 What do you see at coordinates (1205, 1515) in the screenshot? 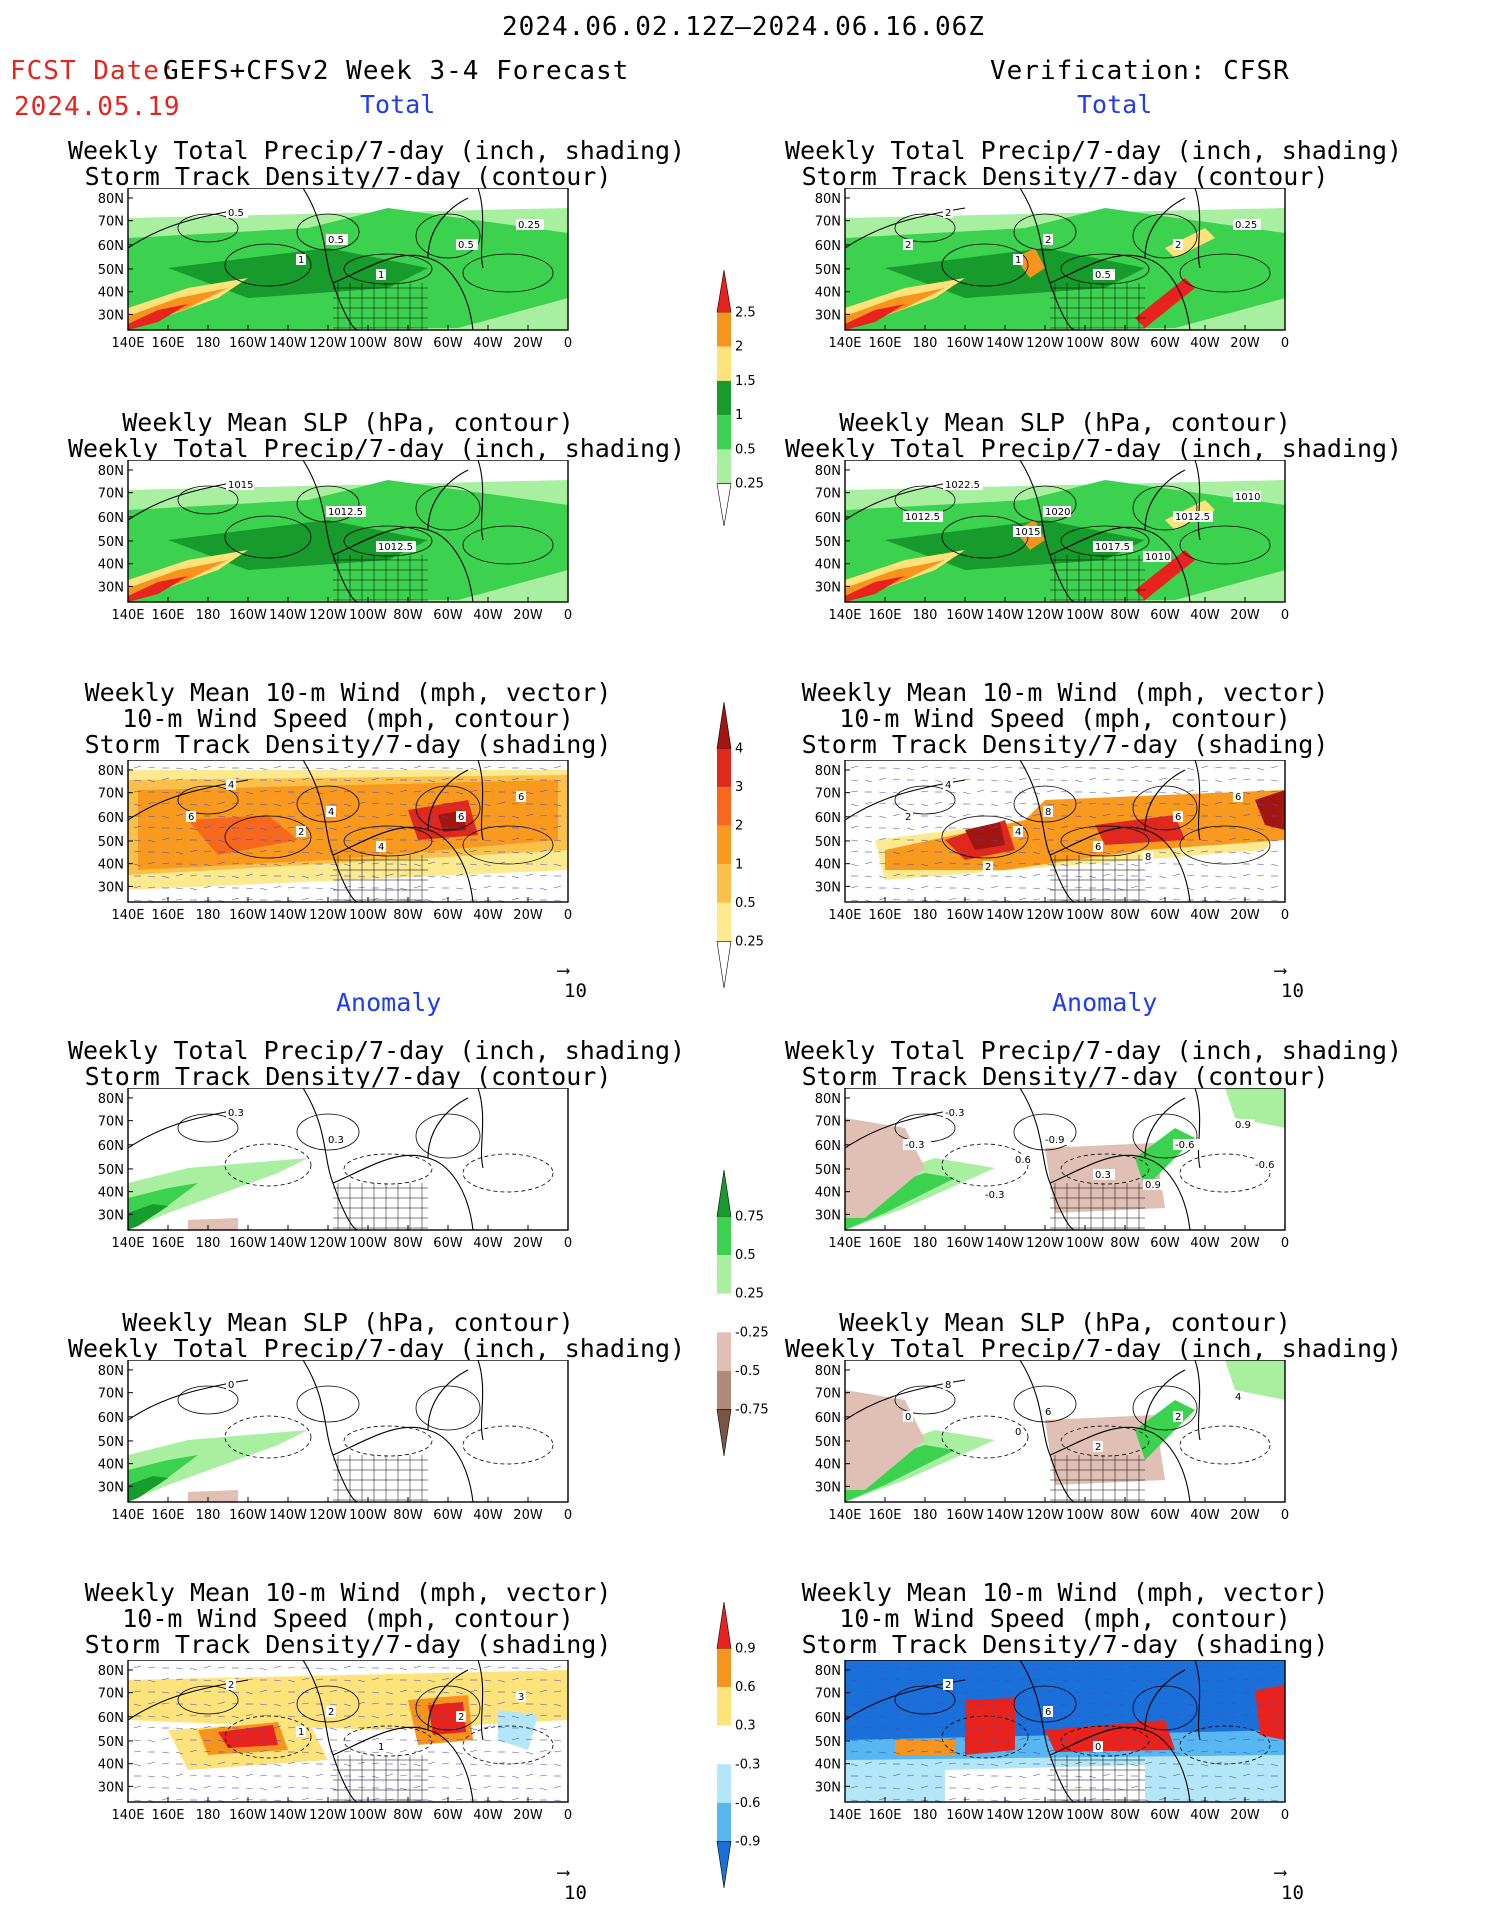
I see `lon-tick-label: 40W` at bounding box center [1205, 1515].